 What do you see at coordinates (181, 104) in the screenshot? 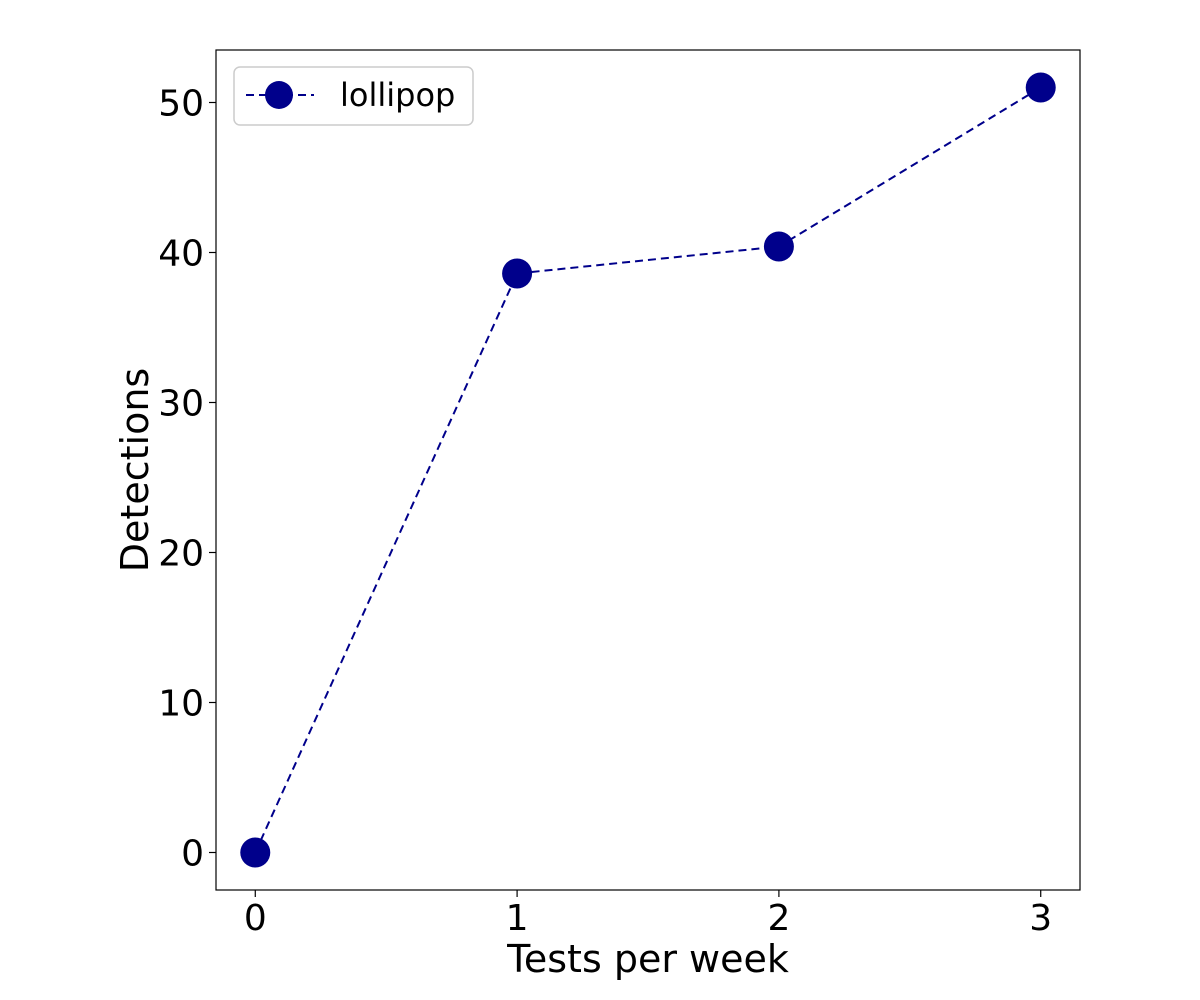
I see `y-tick-label: 50` at bounding box center [181, 104].